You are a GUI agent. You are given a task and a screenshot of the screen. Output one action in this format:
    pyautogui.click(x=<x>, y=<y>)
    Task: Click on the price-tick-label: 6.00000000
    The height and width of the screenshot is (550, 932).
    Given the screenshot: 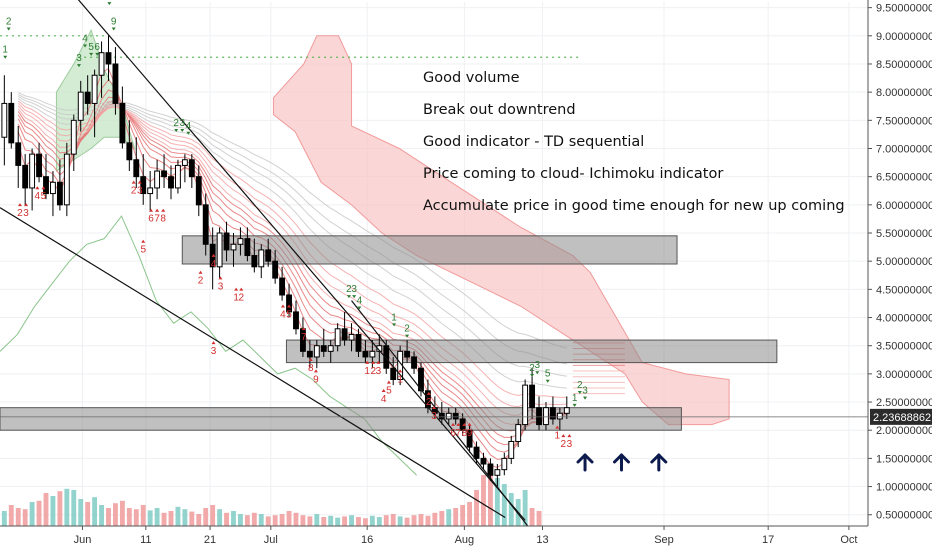 What is the action you would take?
    pyautogui.click(x=904, y=206)
    